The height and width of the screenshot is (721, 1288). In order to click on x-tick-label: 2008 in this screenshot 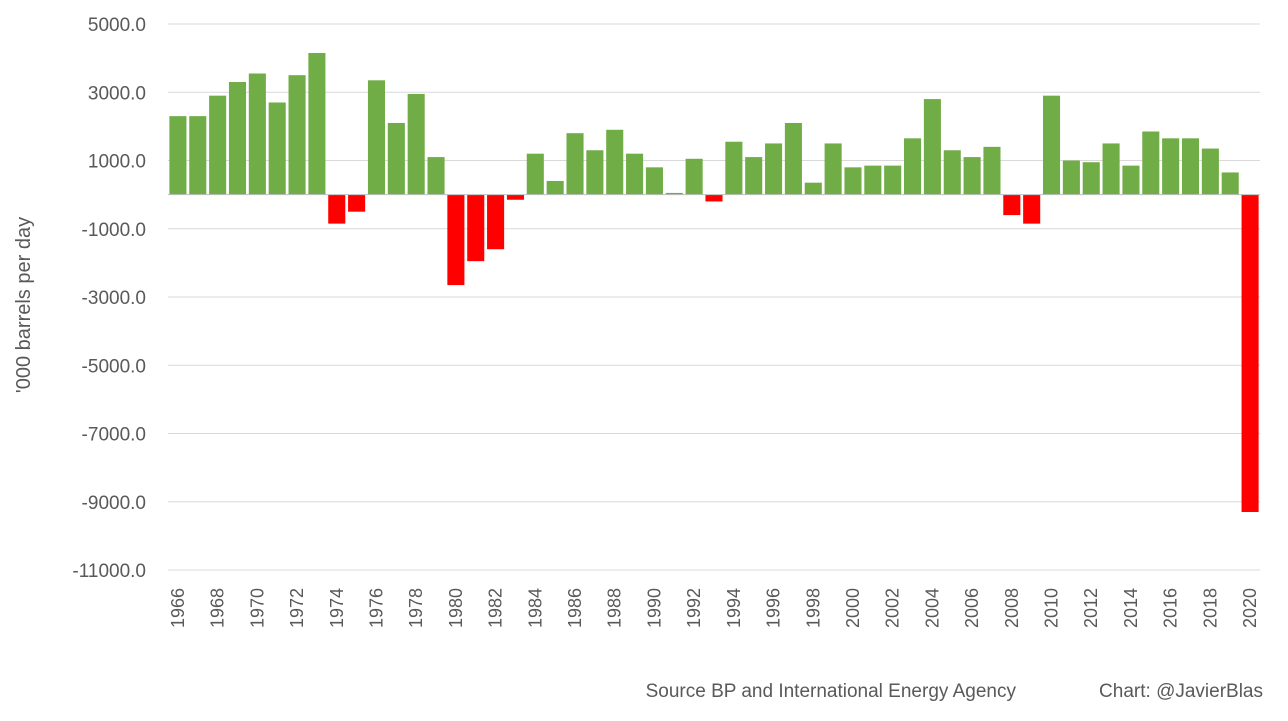, I will do `click(1012, 608)`.